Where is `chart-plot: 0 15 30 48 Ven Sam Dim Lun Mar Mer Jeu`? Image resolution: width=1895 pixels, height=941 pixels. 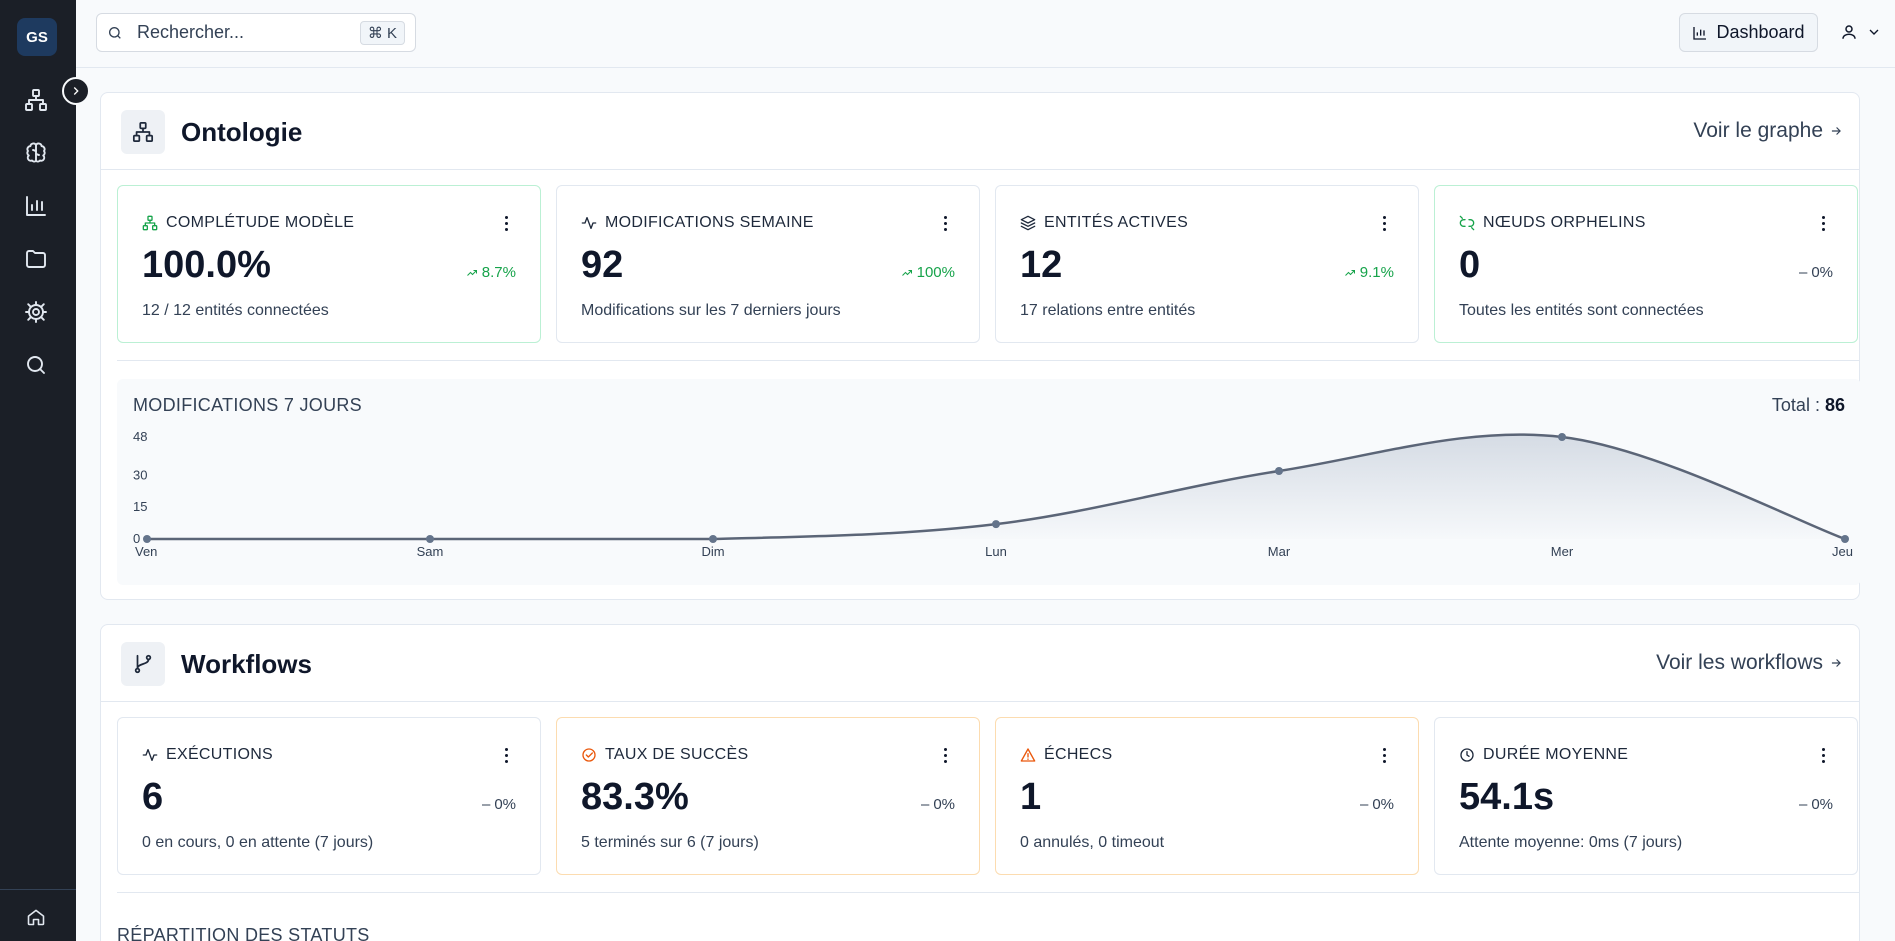
chart-plot: 0 15 30 48 Ven Sam Dim Lun Mar Mer Jeu is located at coordinates (993, 494).